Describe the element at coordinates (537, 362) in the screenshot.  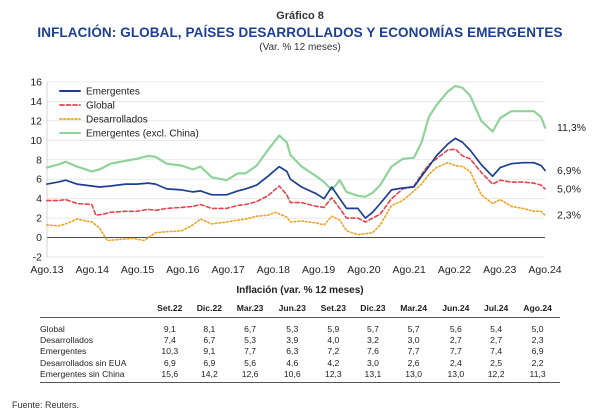
I see `table-cell: 2,2` at that location.